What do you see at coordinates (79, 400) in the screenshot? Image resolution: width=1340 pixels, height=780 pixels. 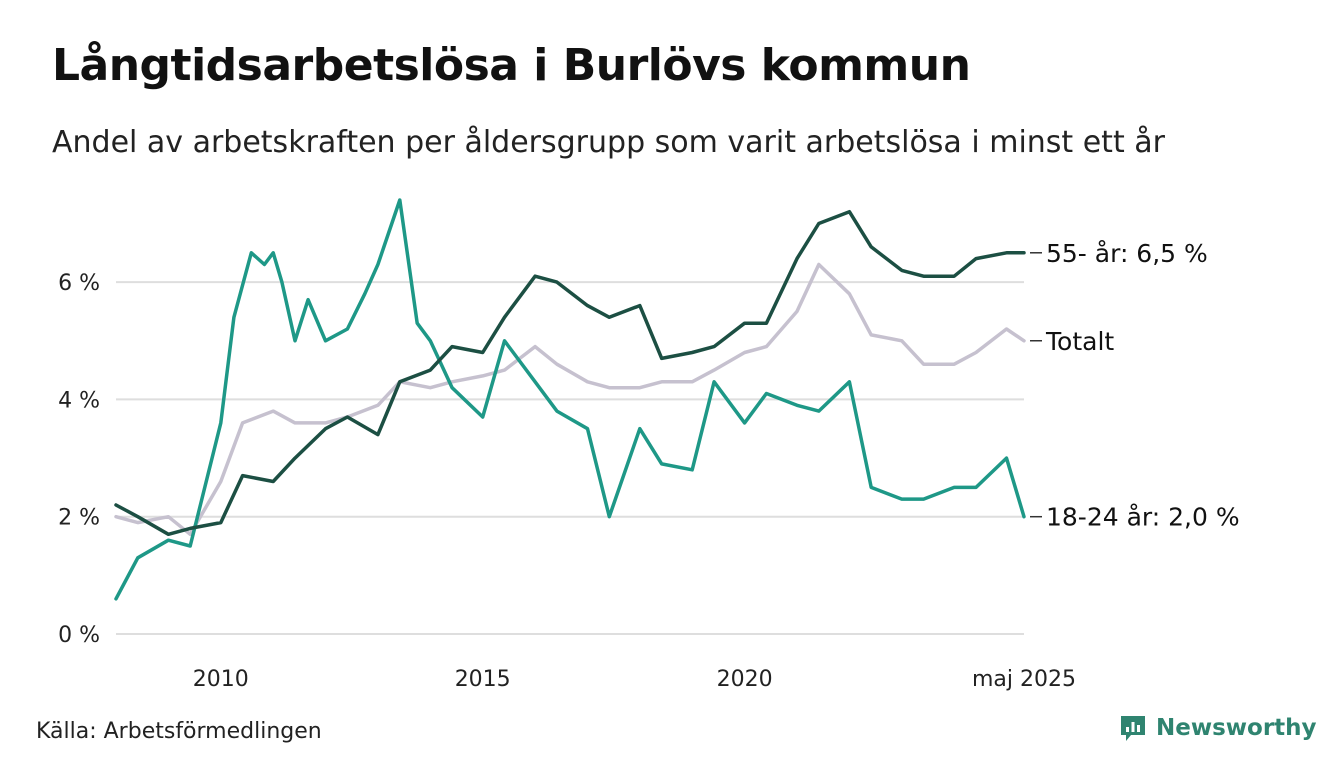 I see `y-tick-label: 4 %` at bounding box center [79, 400].